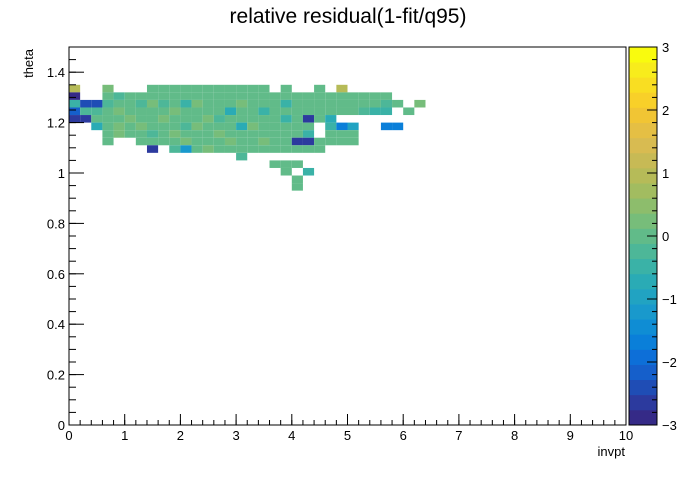 The image size is (696, 477). What do you see at coordinates (291, 435) in the screenshot?
I see `x-tick-label: 4` at bounding box center [291, 435].